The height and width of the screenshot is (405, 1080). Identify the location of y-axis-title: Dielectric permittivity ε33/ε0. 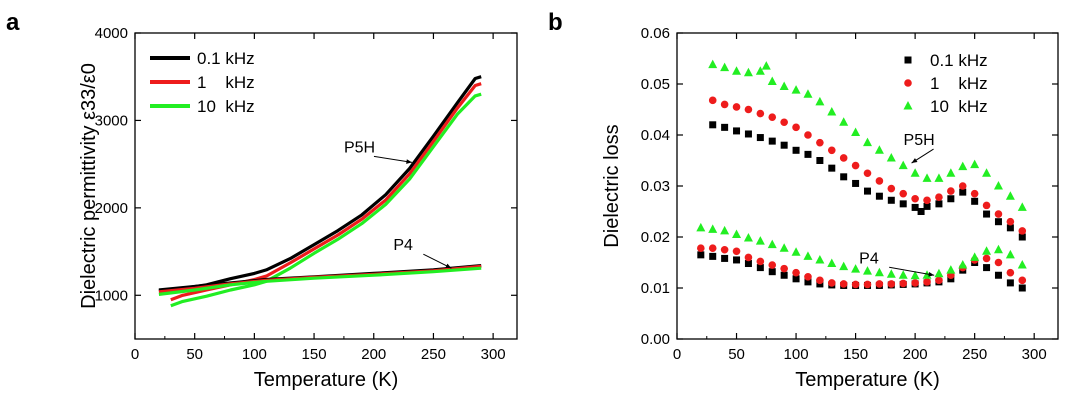
(89, 186).